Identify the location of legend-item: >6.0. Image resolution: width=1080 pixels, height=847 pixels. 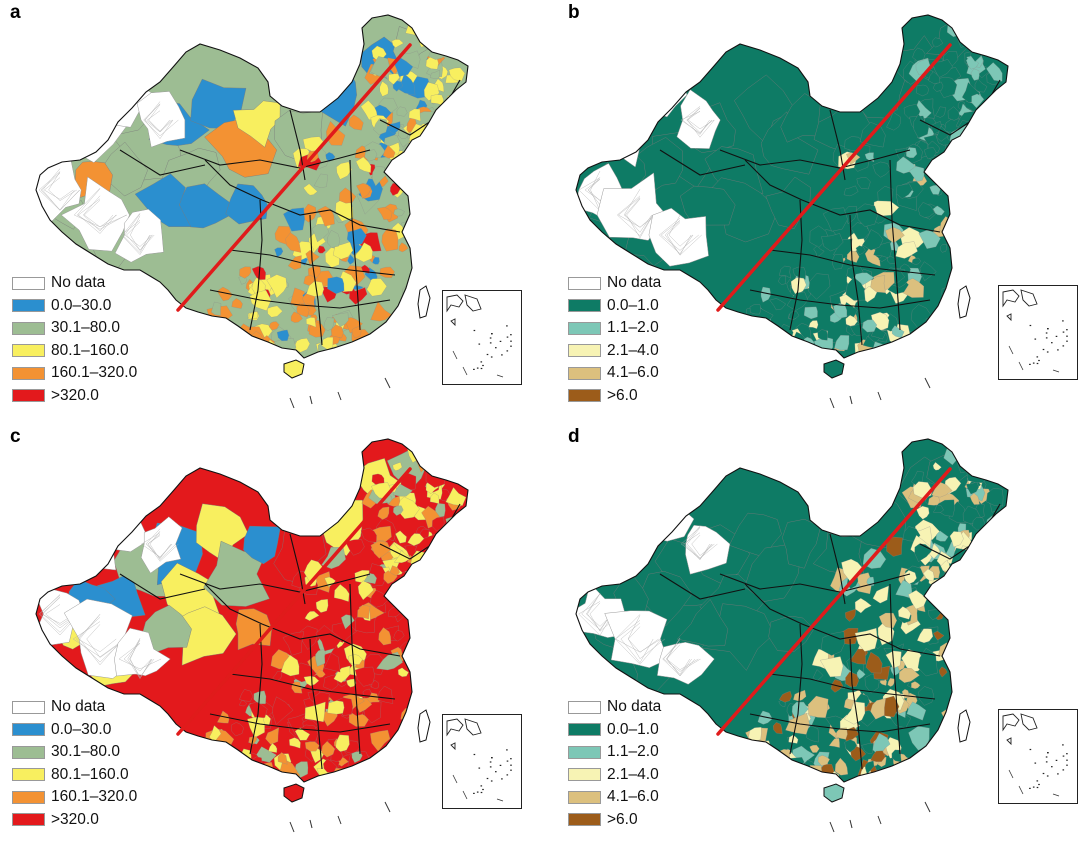
(614, 820).